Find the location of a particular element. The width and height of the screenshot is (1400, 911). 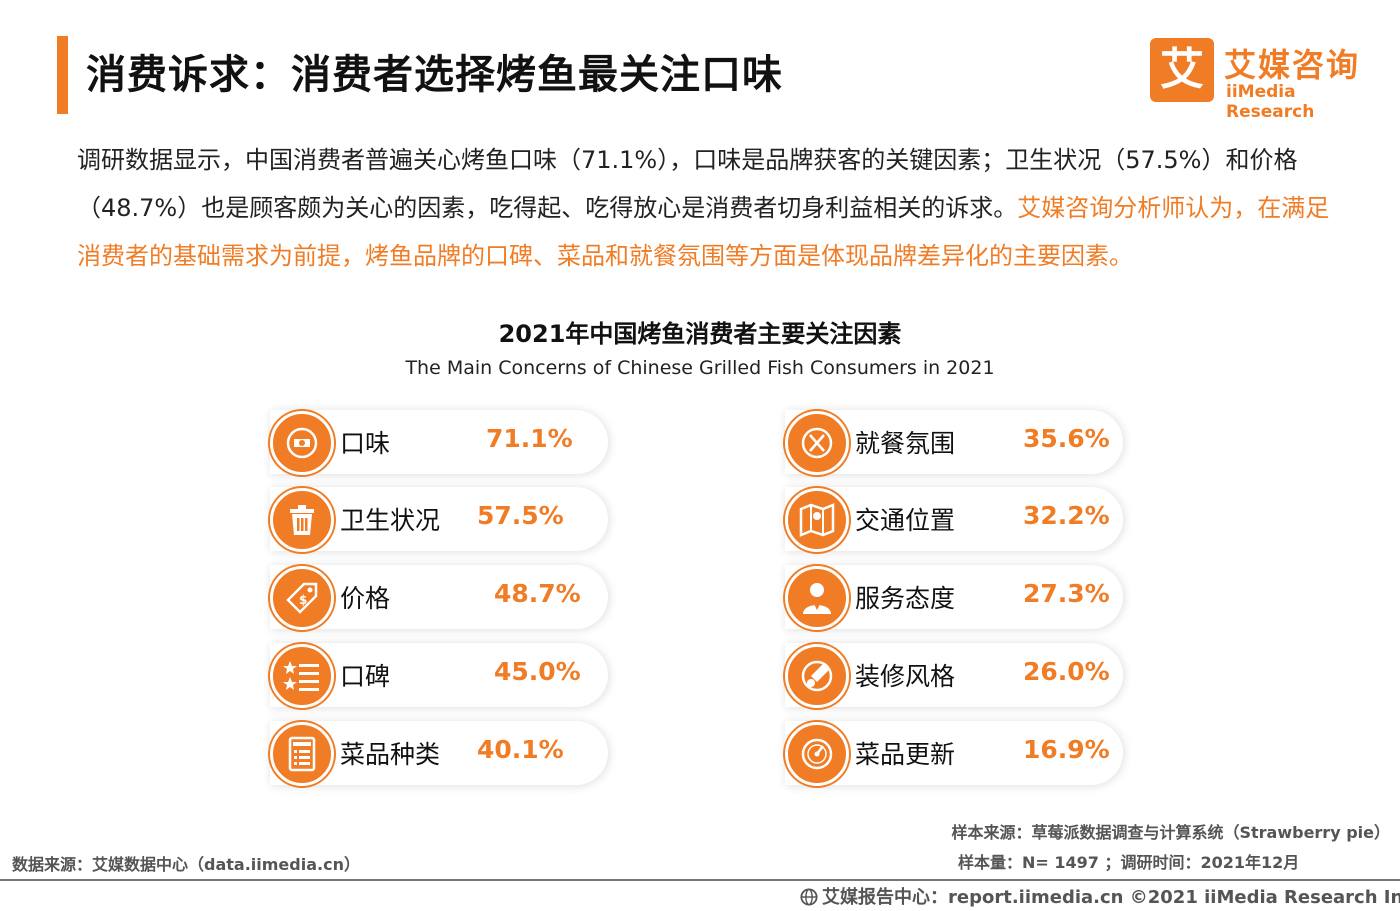

concern-label: 菜品种类 is located at coordinates (390, 754).